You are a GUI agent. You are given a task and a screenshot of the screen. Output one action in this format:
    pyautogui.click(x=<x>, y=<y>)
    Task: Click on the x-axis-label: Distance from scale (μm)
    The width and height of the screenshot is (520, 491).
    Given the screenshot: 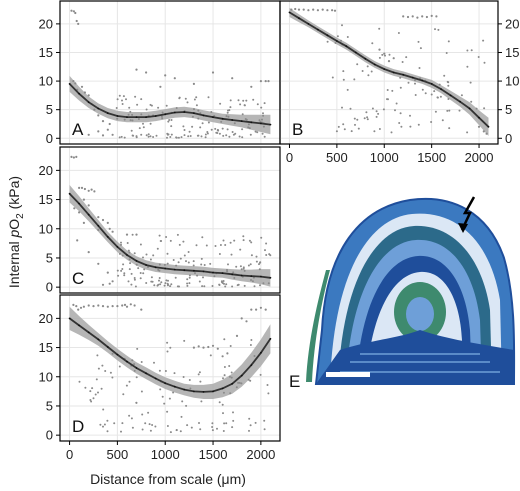 What is the action you would take?
    pyautogui.click(x=168, y=479)
    